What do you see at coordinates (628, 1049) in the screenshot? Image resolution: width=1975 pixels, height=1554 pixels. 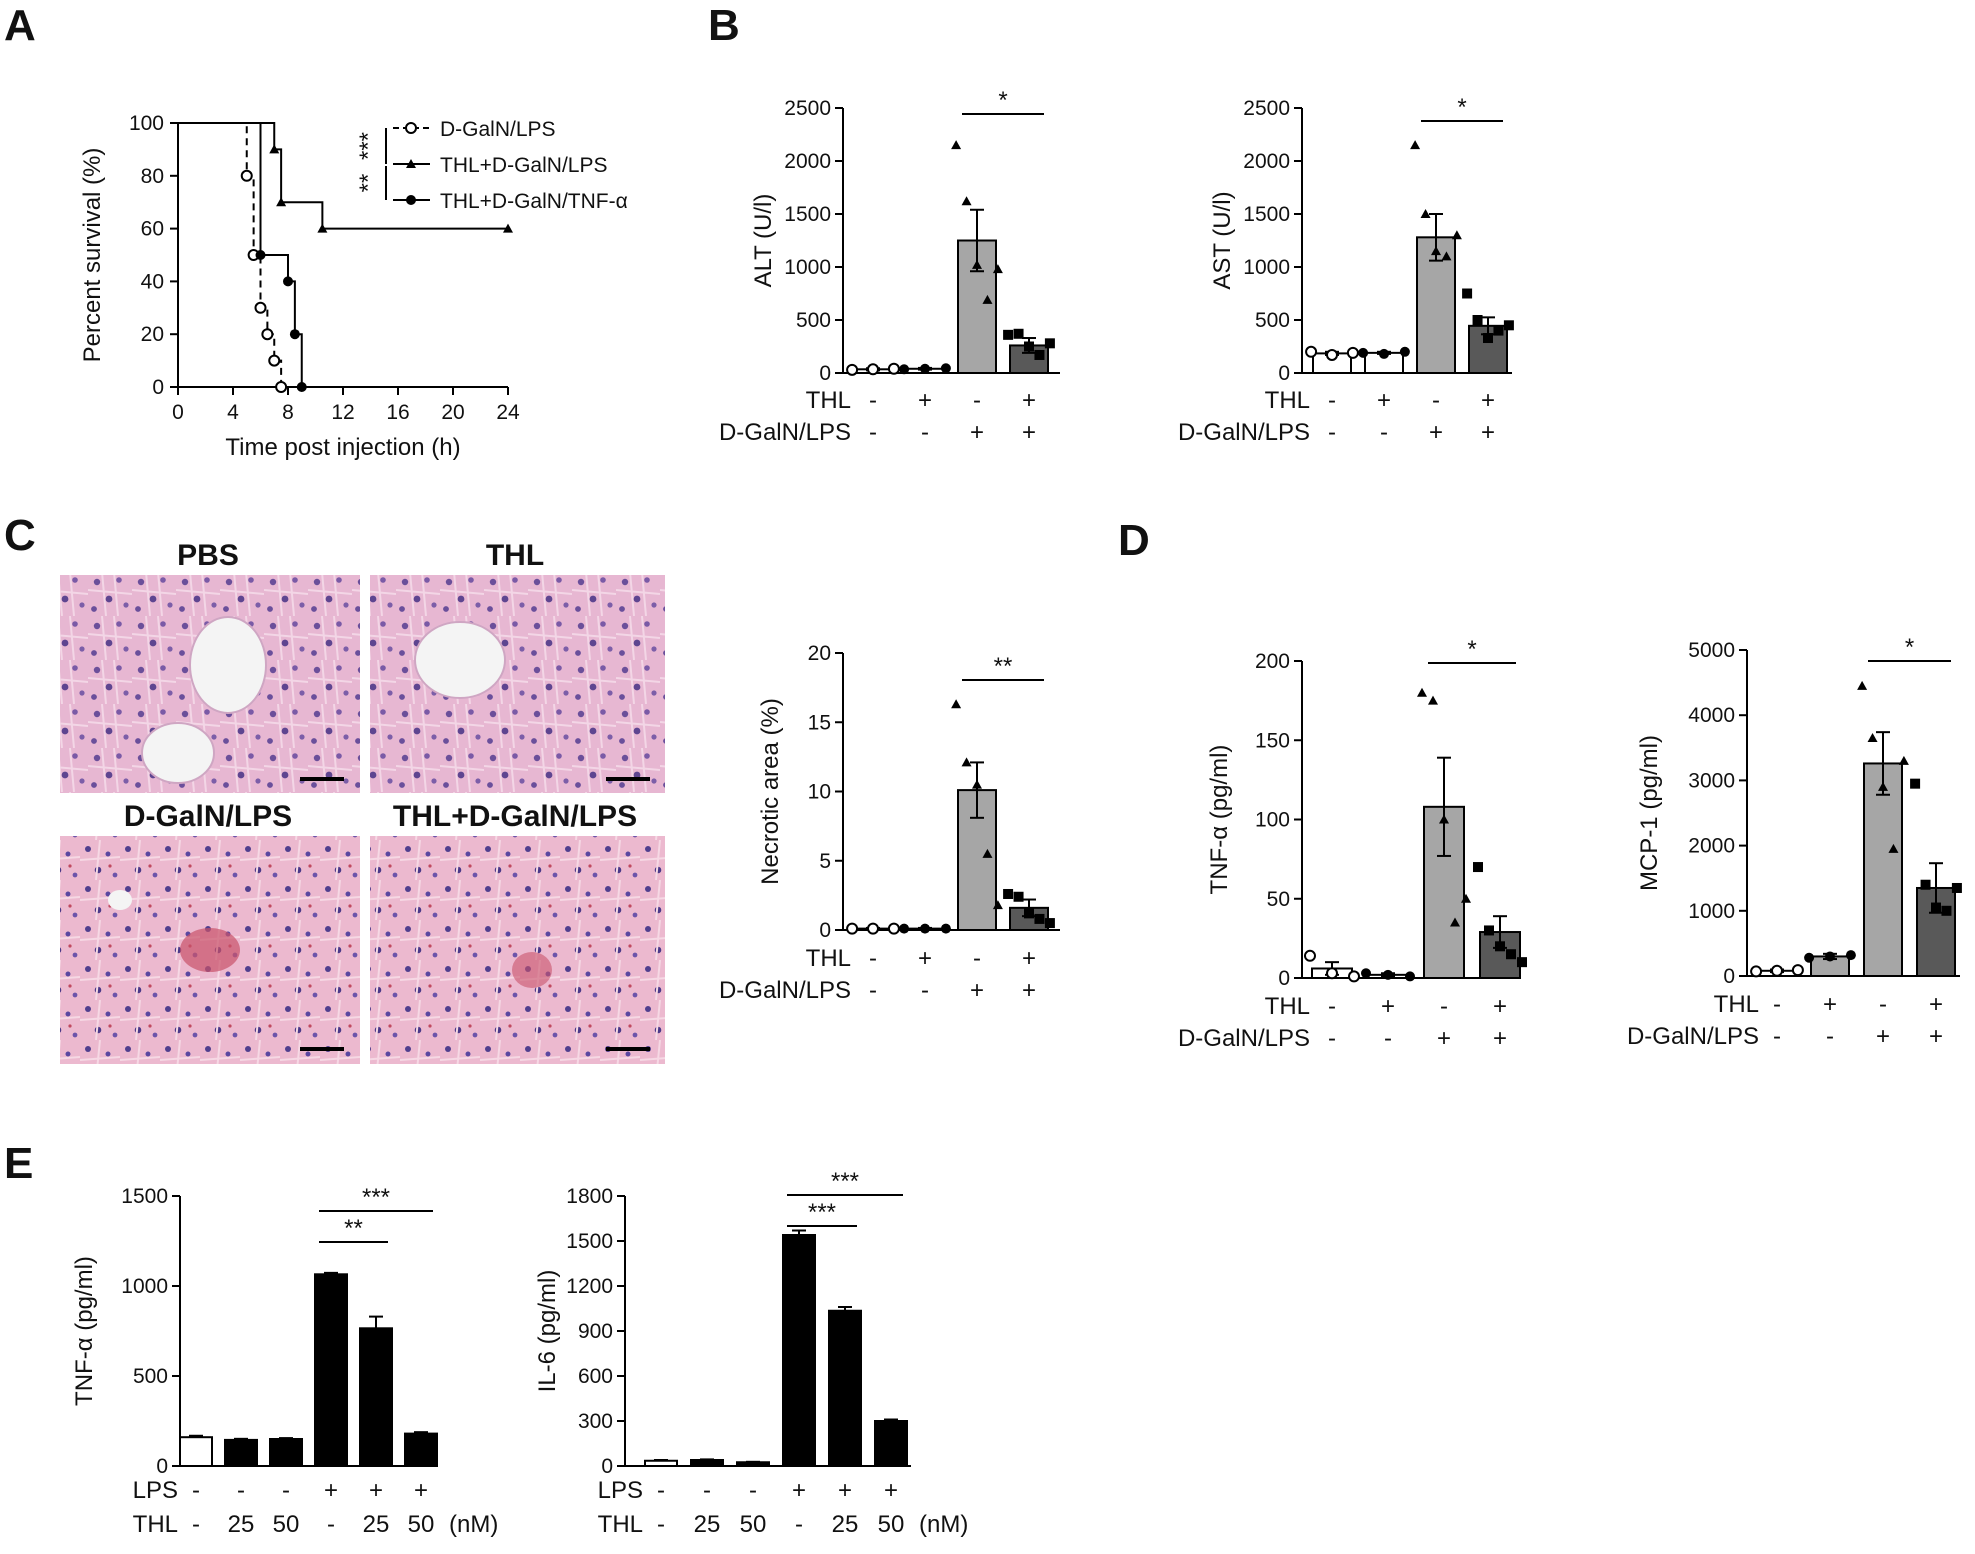 I see `scale-bar` at bounding box center [628, 1049].